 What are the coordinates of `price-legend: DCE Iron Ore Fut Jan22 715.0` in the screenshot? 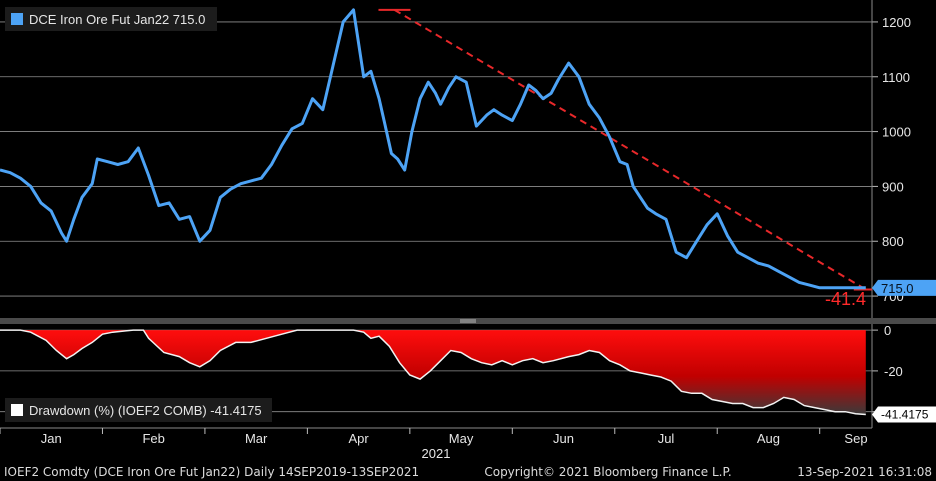 It's located at (111, 19).